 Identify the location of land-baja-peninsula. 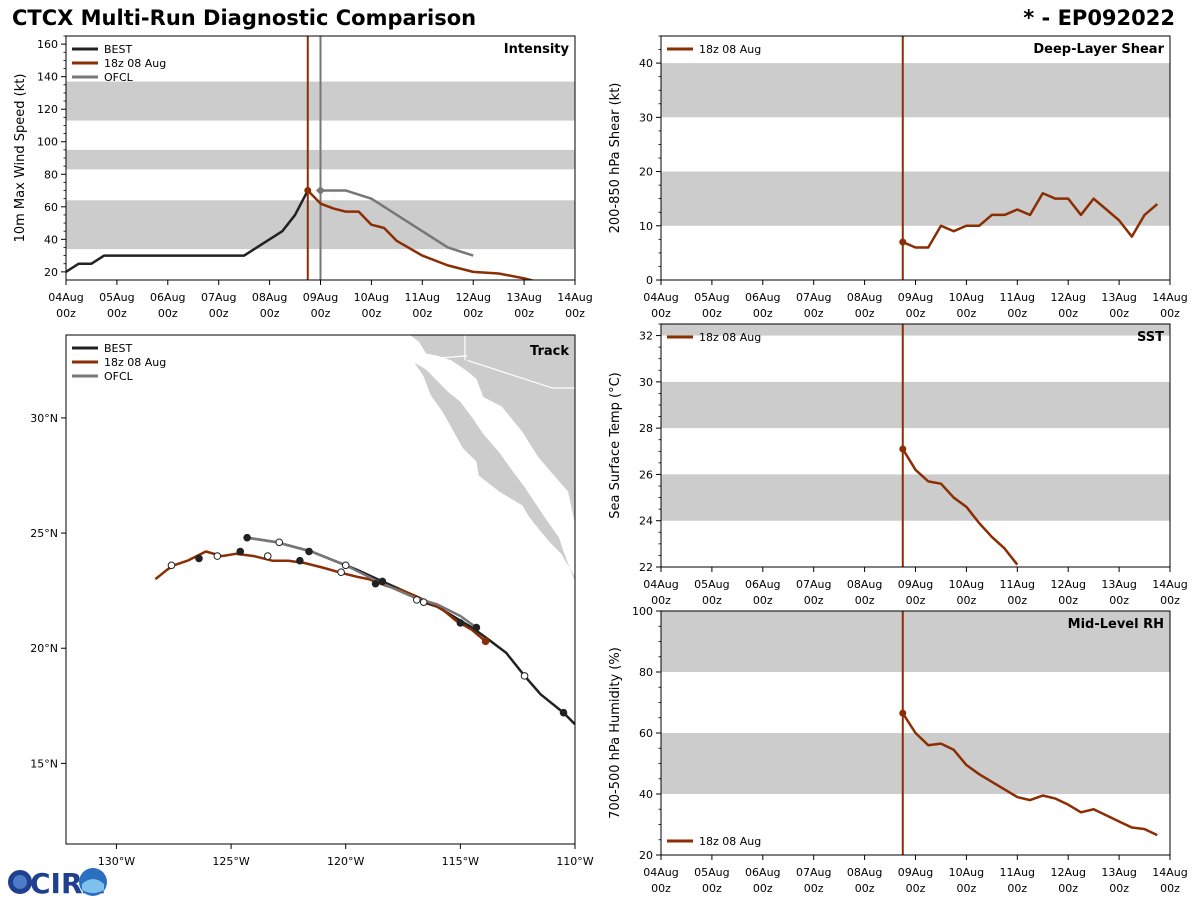
(494, 472).